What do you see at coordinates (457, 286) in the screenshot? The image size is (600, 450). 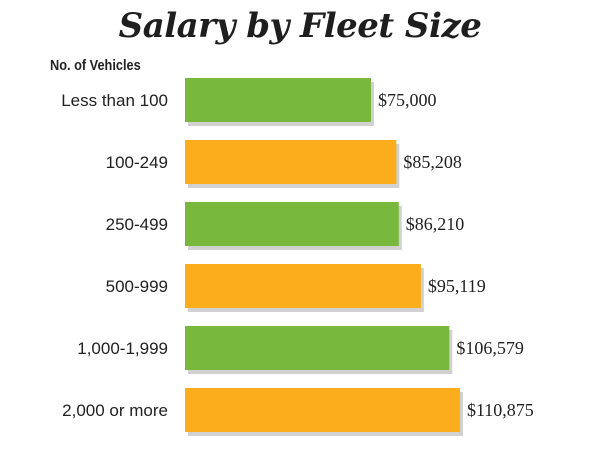 I see `data-label: $95,119` at bounding box center [457, 286].